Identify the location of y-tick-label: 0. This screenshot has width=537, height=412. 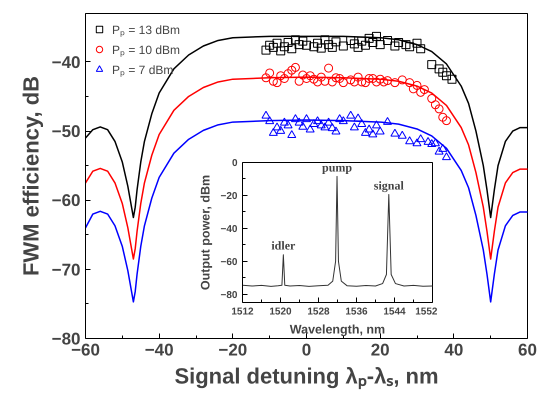
(235, 163).